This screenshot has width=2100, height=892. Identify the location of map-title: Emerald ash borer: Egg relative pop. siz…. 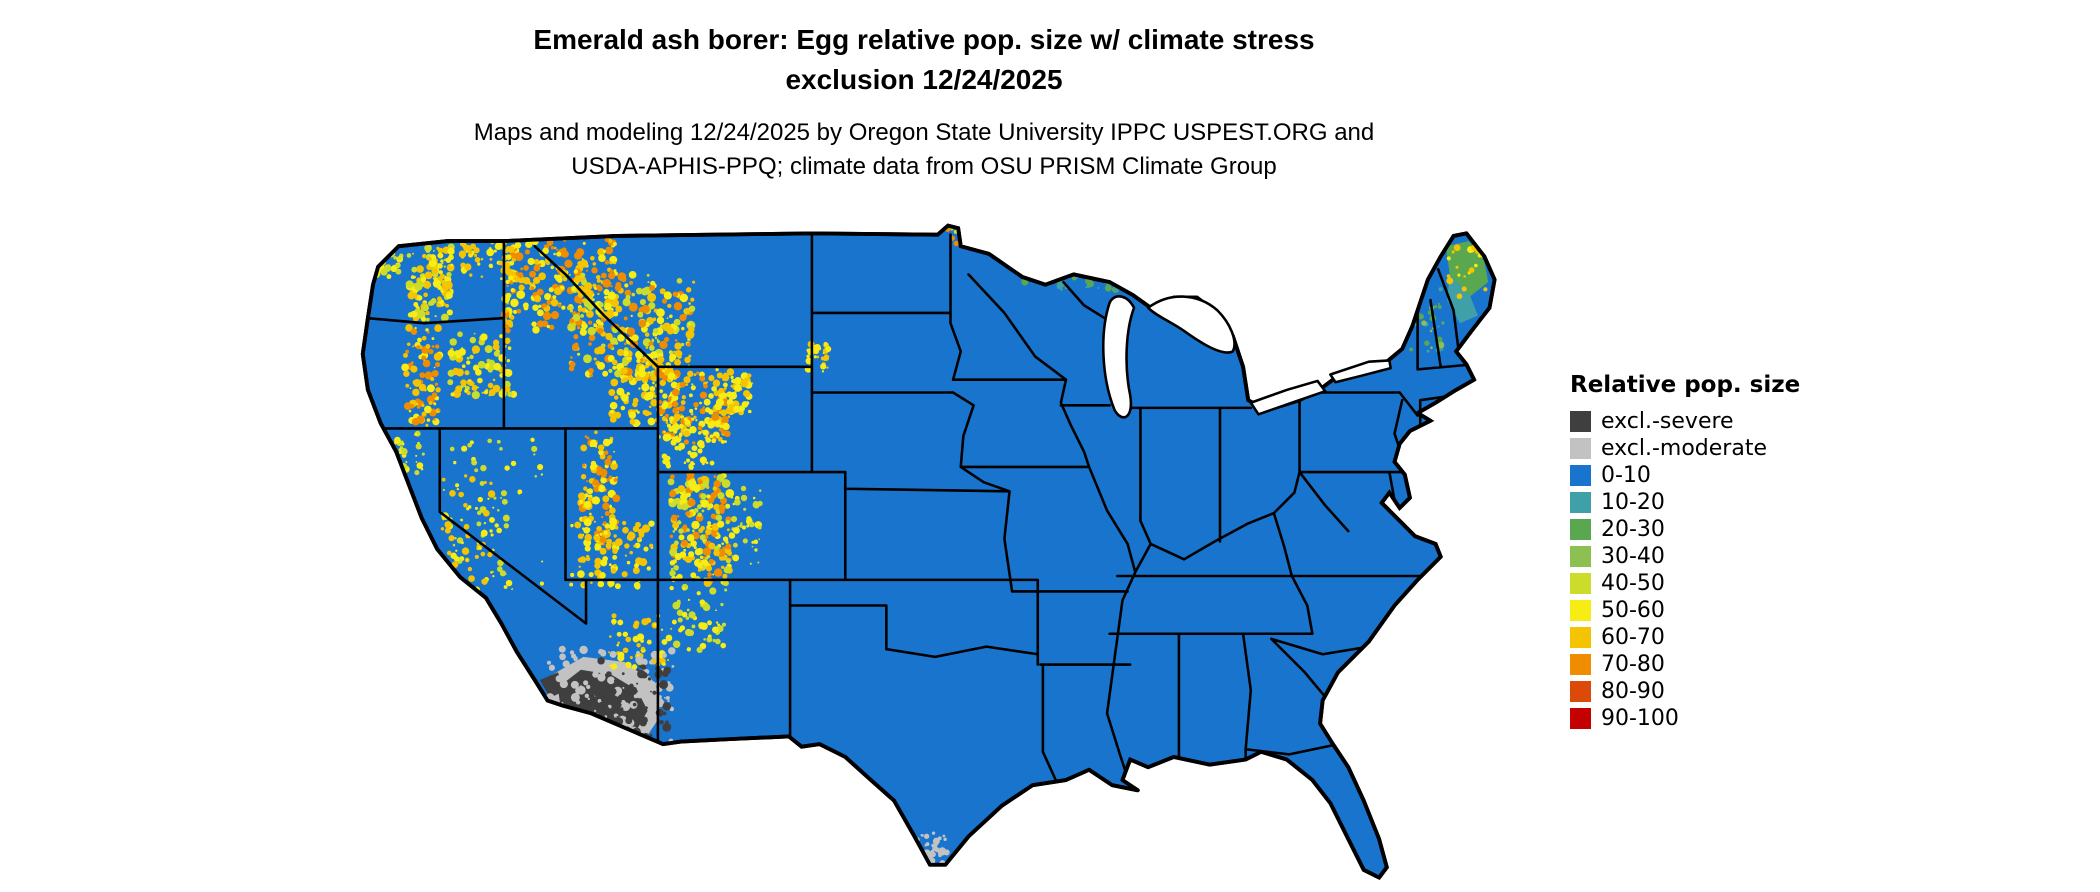
(924, 60).